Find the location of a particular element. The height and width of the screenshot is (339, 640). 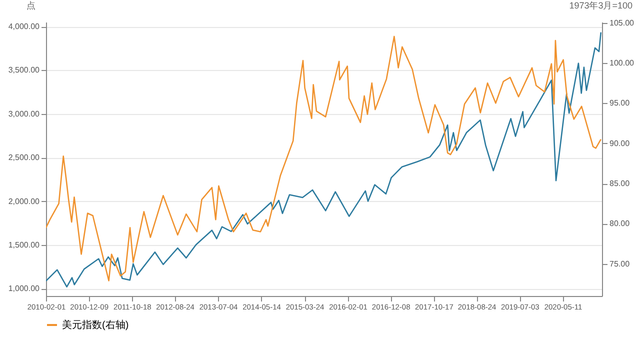

y-tick-label: 1,000.00 is located at coordinates (24, 289).